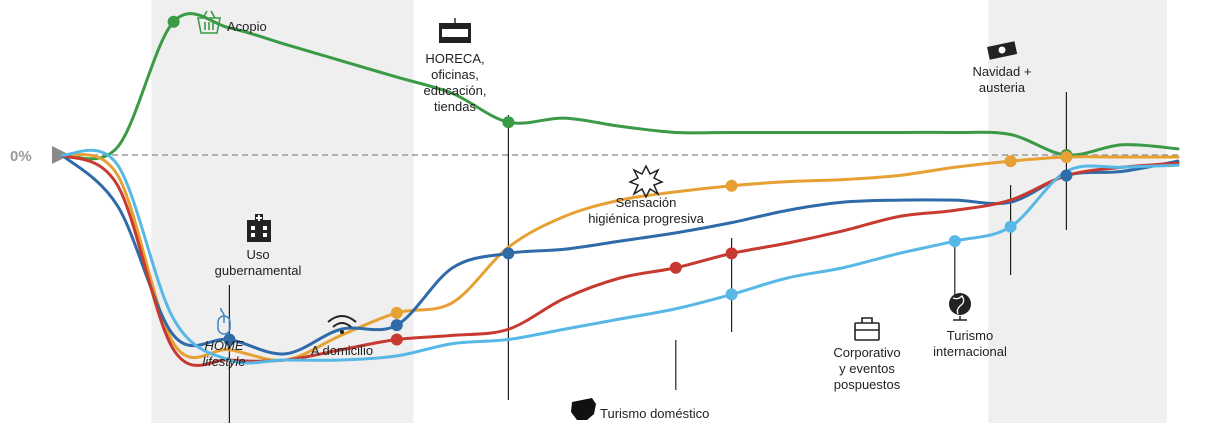 The image size is (1210, 423). Describe the element at coordinates (224, 321) in the screenshot. I see `mouse-icon` at that location.